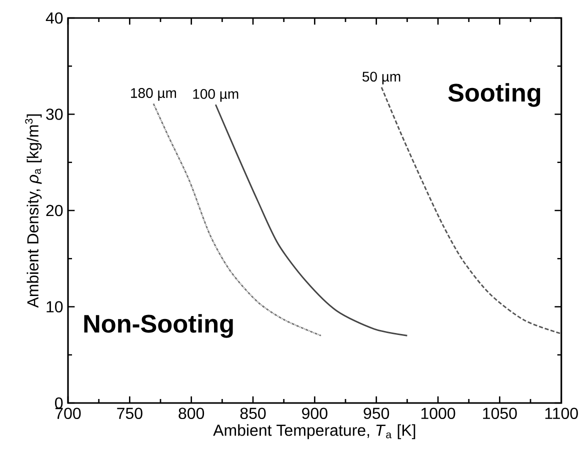 This screenshot has width=584, height=467. What do you see at coordinates (381, 78) in the screenshot?
I see `series-label: 50 µm` at bounding box center [381, 78].